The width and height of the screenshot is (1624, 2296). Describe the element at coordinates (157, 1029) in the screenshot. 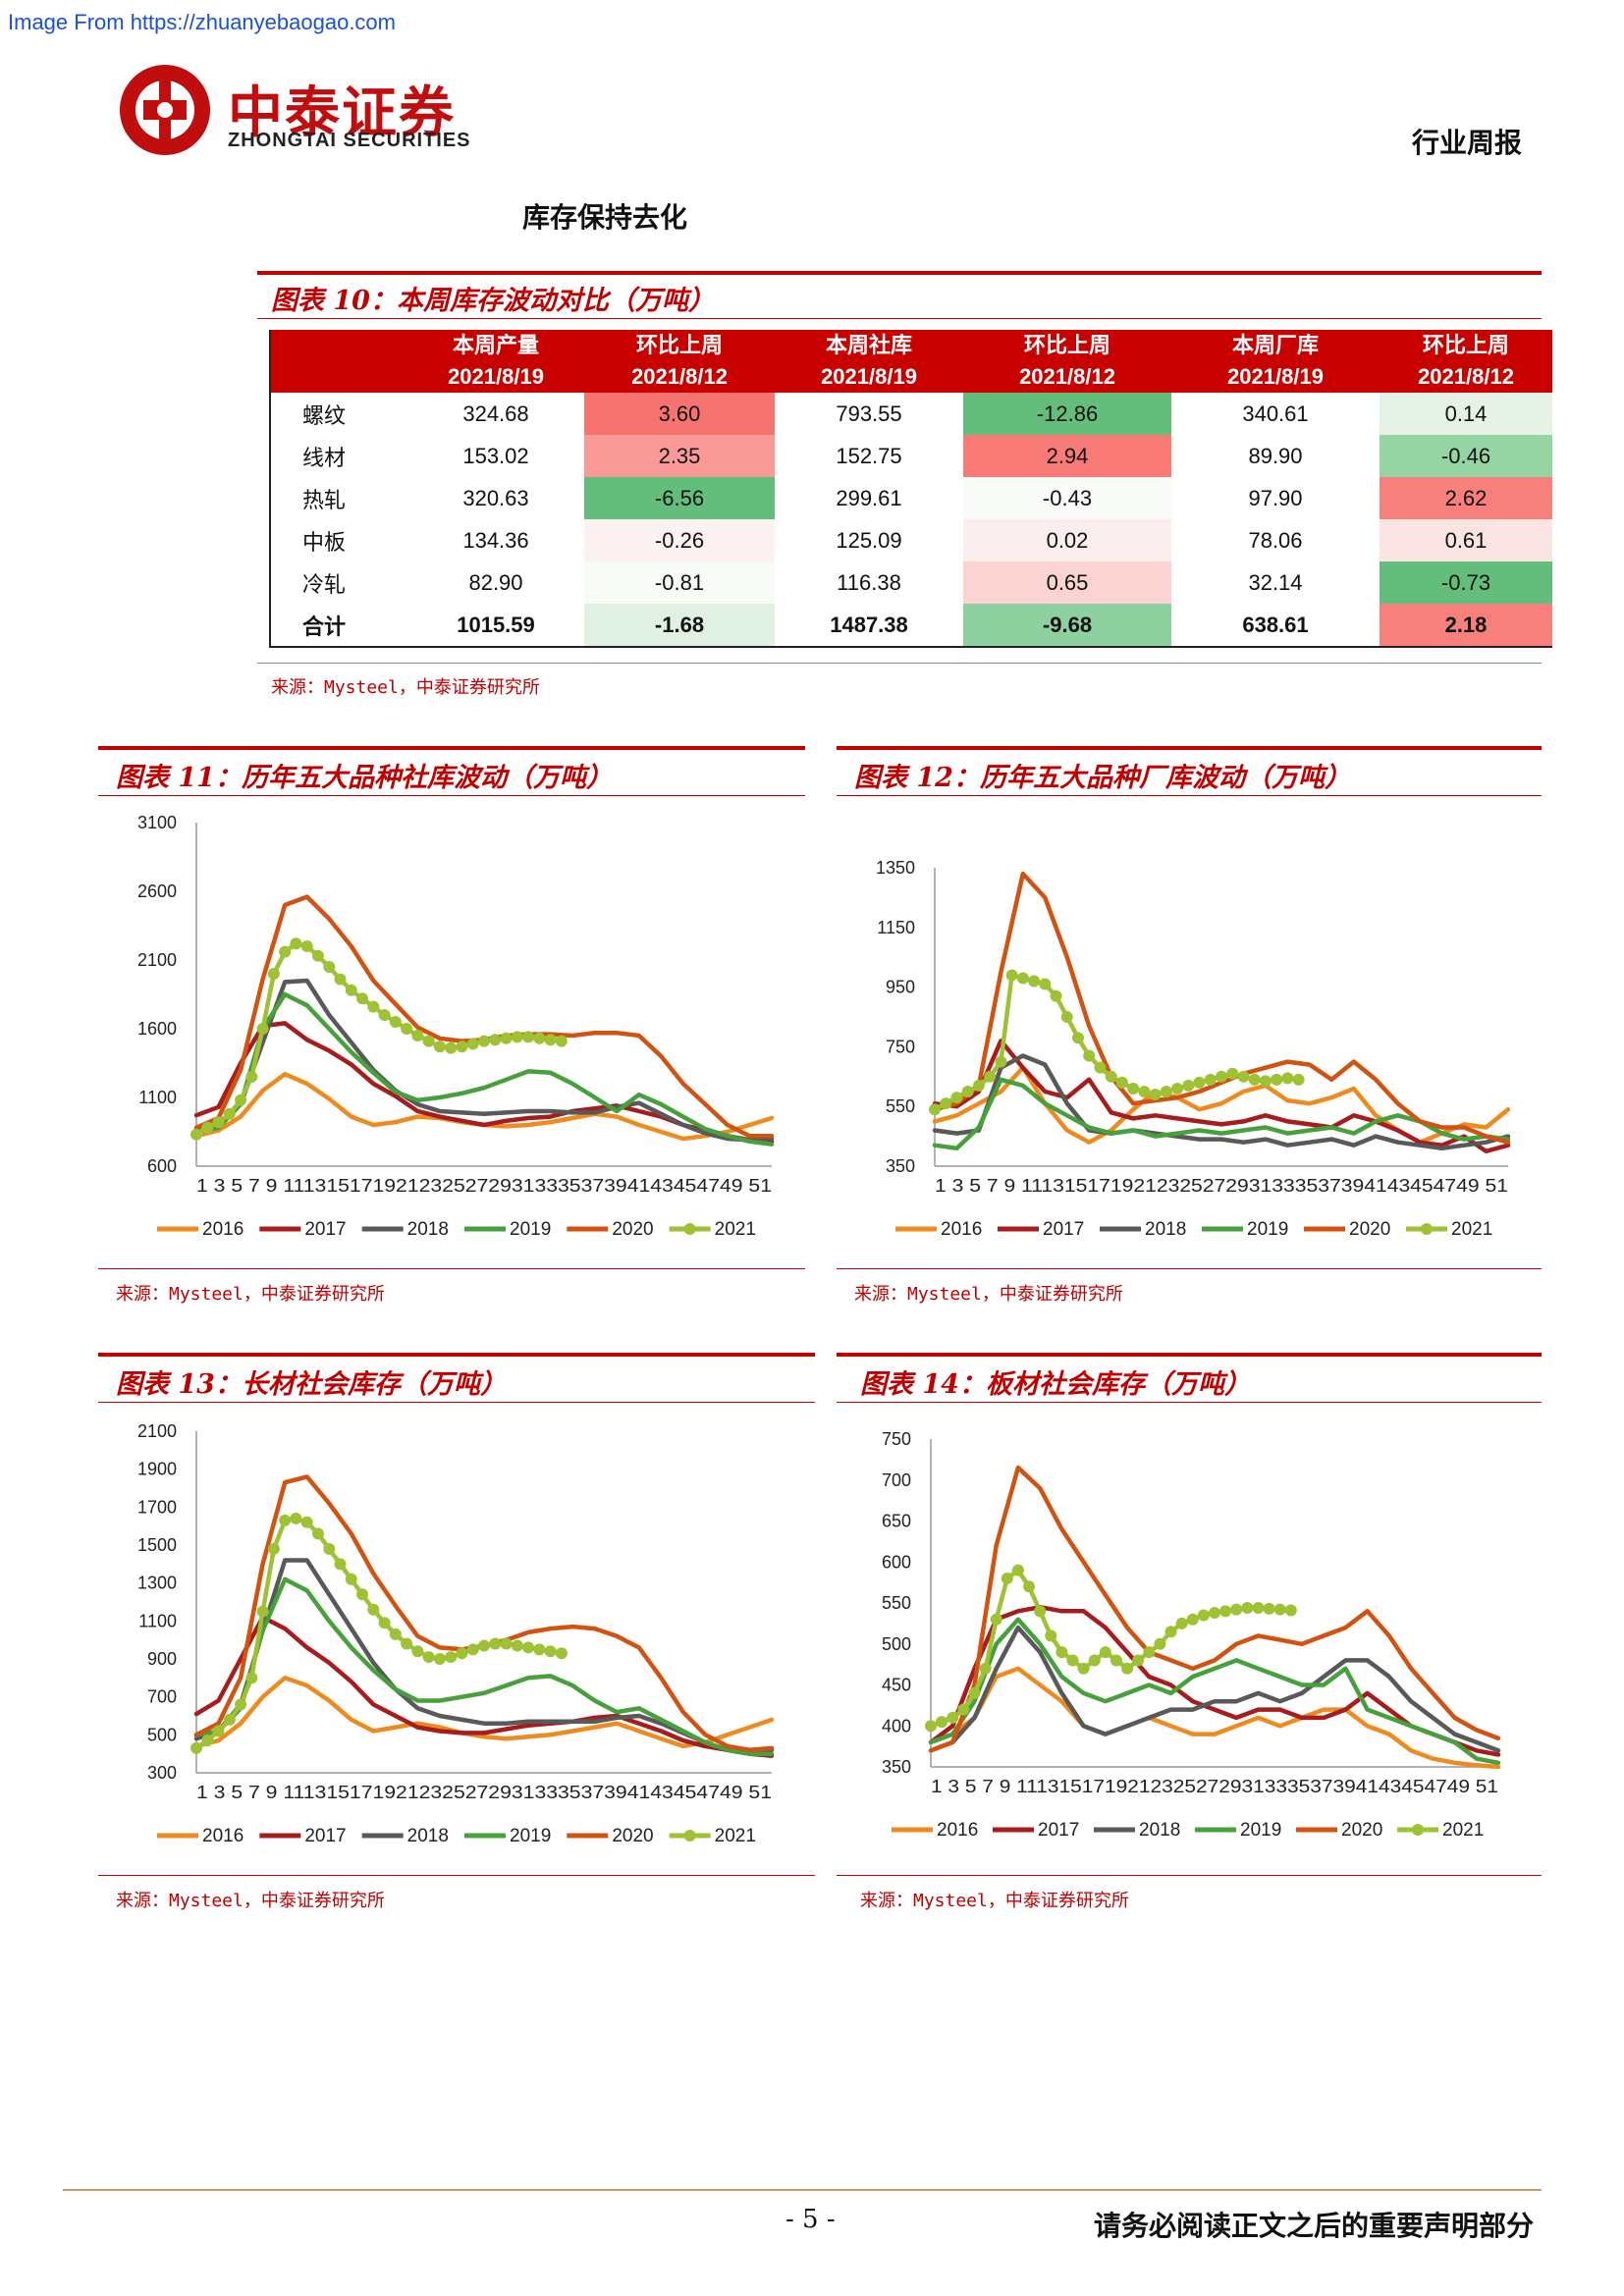

I see `y-tick-label: 1600` at that location.